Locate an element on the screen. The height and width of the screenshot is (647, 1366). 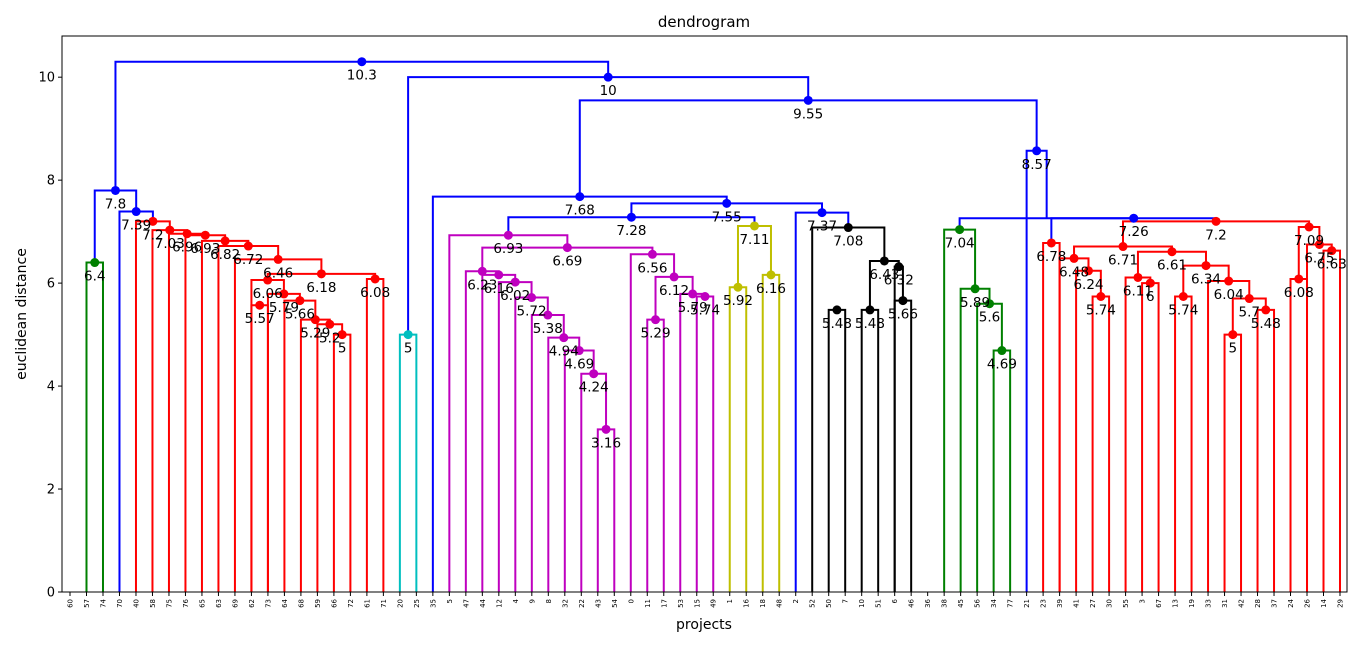
merge-height-label: 6.16 is located at coordinates (771, 289).